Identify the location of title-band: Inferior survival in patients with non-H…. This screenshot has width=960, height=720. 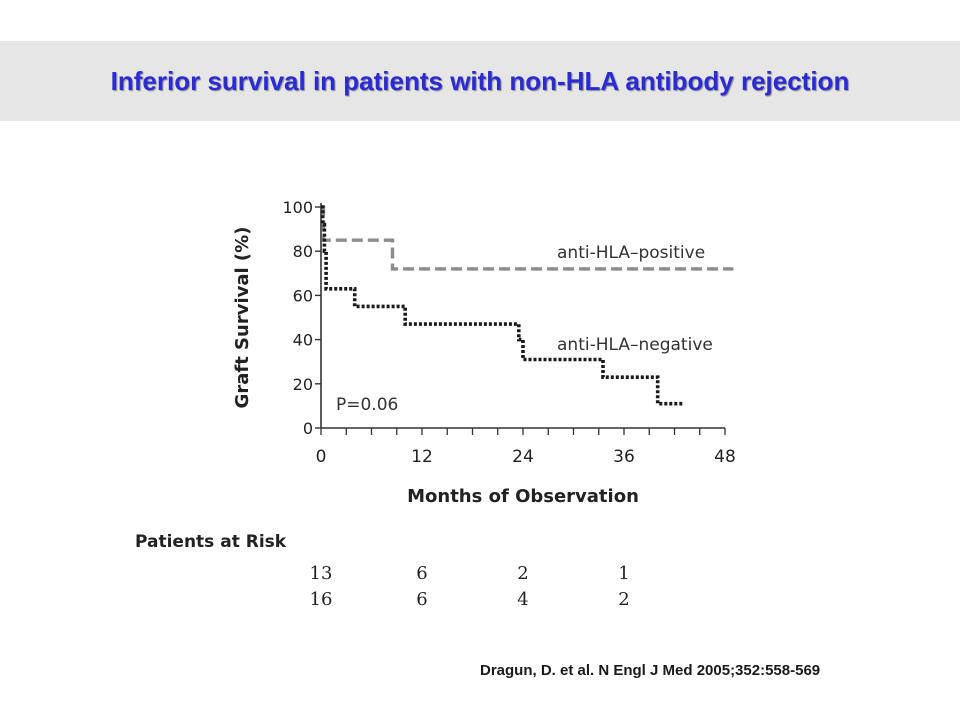
(480, 81).